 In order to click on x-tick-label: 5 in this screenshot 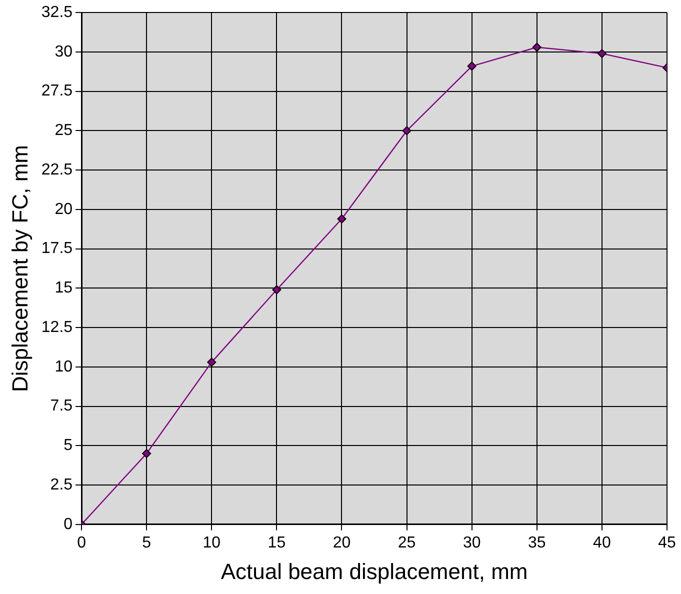, I will do `click(147, 543)`.